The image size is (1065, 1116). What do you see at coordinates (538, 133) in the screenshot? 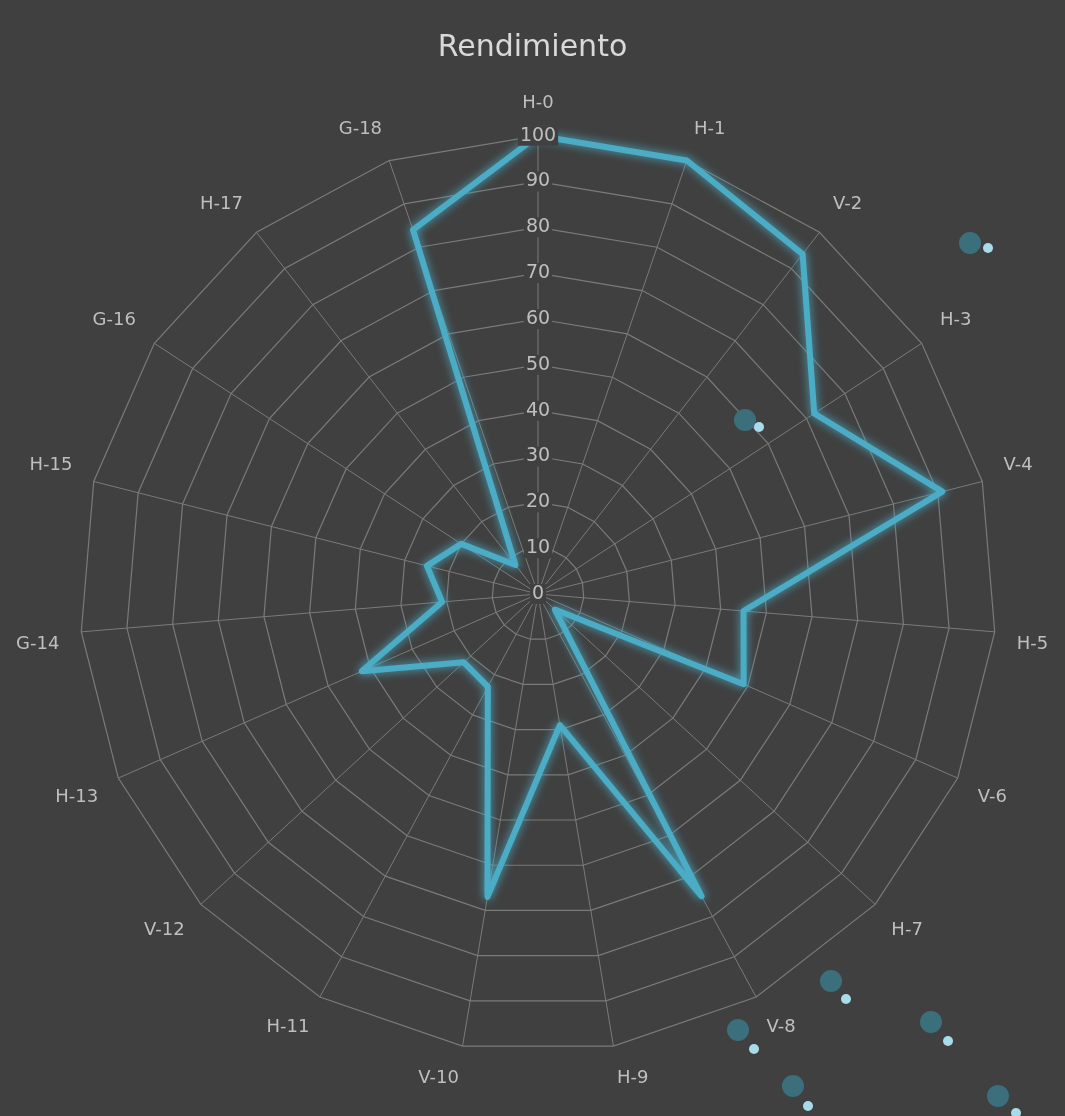
I see `y-tick-label: 100` at bounding box center [538, 133].